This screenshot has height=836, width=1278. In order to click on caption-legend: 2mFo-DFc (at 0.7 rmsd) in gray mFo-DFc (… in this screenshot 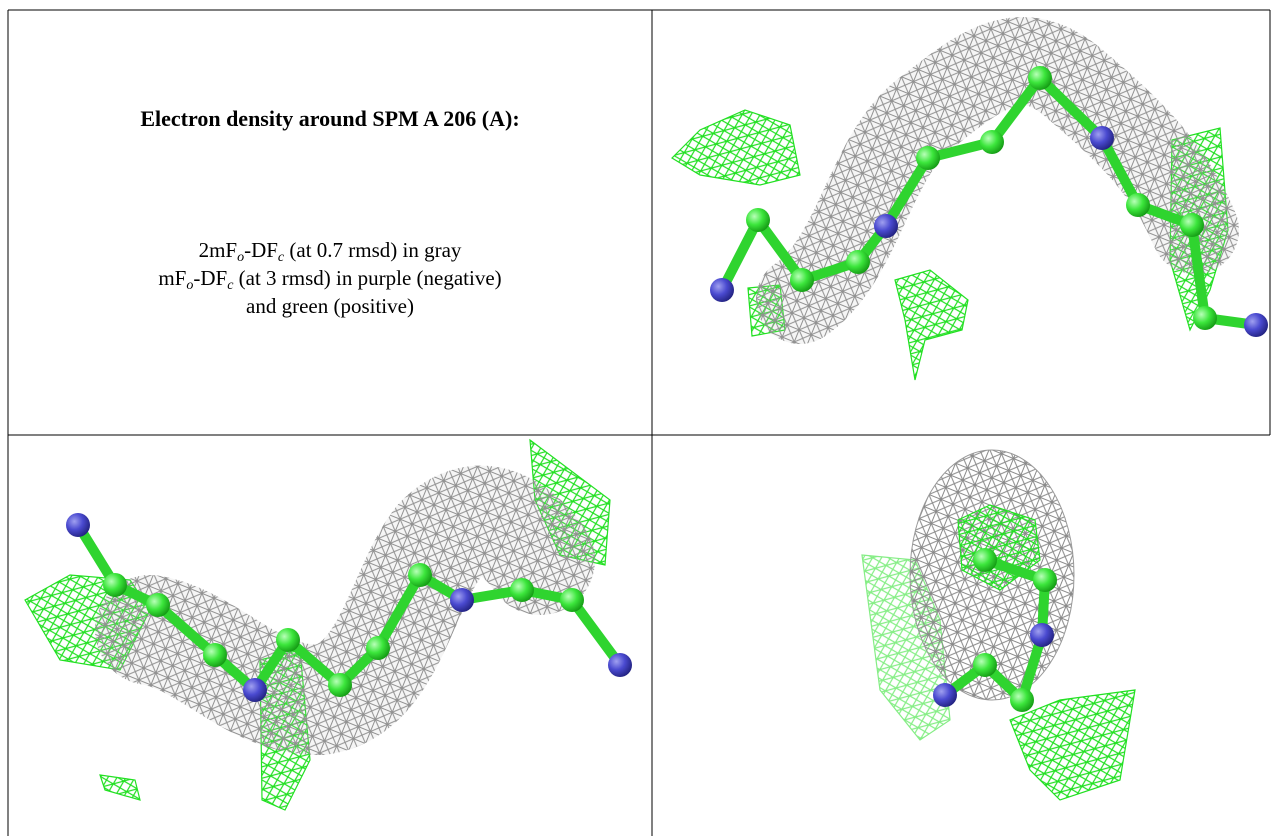, I will do `click(330, 278)`.